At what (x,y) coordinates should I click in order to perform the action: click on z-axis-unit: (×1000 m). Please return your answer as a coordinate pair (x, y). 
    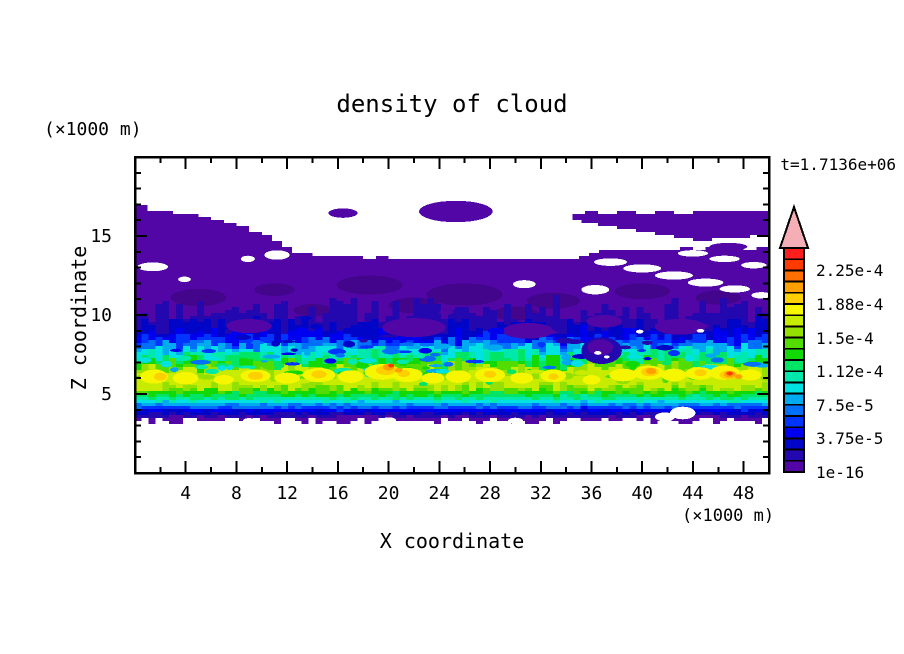
    Looking at the image, I should click on (93, 129).